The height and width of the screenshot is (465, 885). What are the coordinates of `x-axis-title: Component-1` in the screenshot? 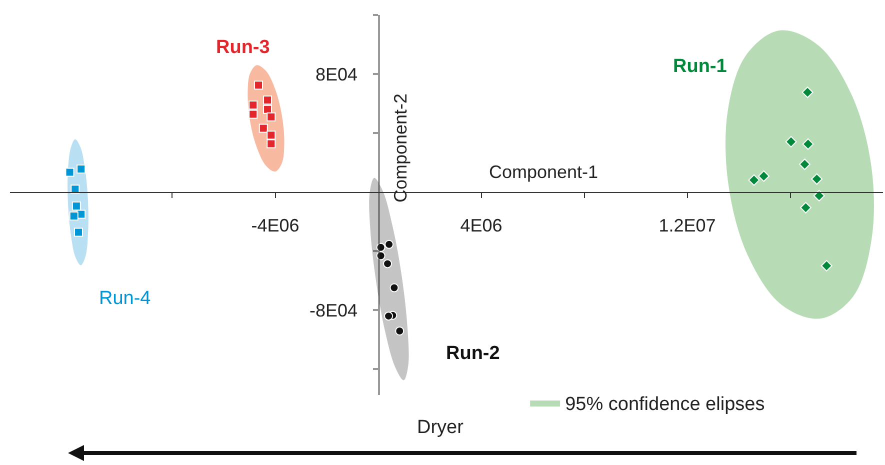 It's located at (543, 172).